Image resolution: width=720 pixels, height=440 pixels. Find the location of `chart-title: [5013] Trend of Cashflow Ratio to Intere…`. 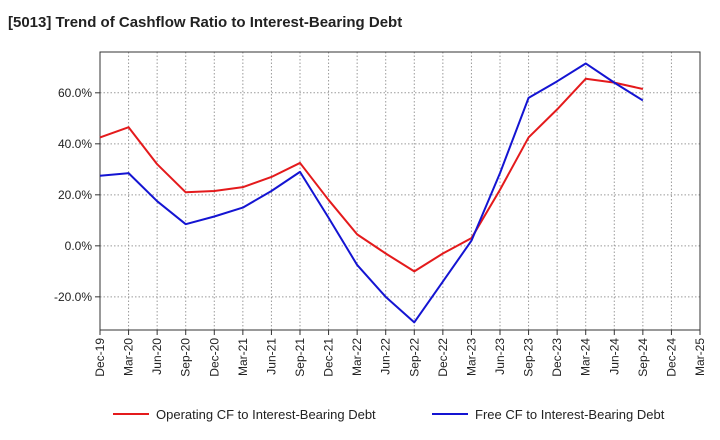

chart-title: [5013] Trend of Cashflow Ratio to Intere… is located at coordinates (205, 22).